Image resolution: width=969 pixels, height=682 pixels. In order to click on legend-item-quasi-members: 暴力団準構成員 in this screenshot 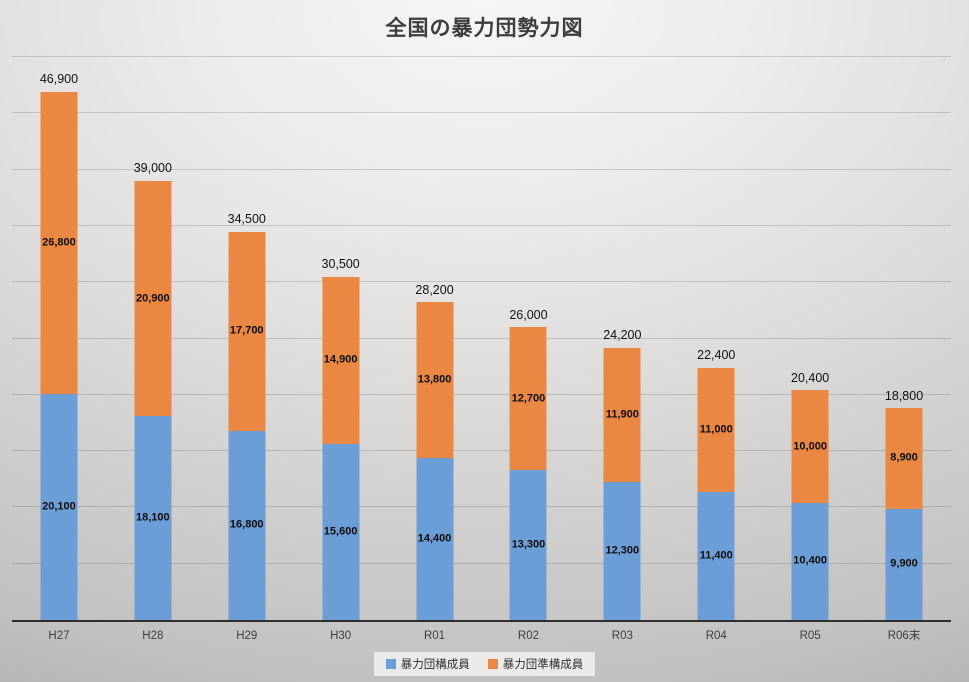, I will do `click(535, 664)`.